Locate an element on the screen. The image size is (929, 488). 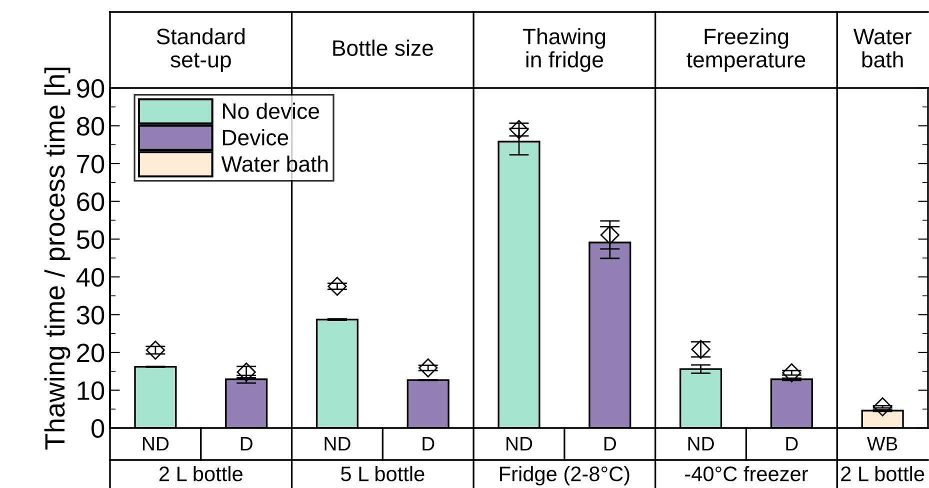
y-tick-label: 70 is located at coordinates (90, 164).